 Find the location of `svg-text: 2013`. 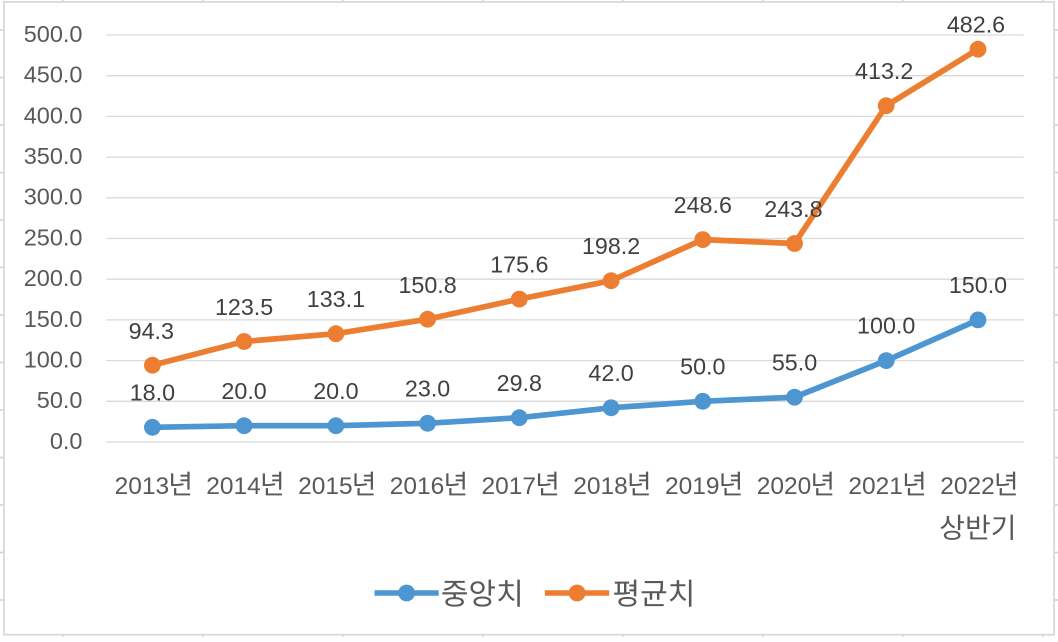

svg-text: 2013 is located at coordinates (142, 486).